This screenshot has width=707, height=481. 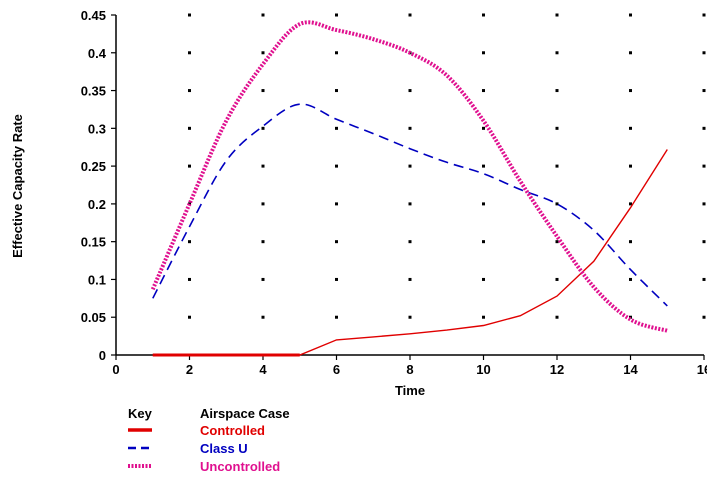 What do you see at coordinates (232, 430) in the screenshot?
I see `legend-label-controlled: Controlled` at bounding box center [232, 430].